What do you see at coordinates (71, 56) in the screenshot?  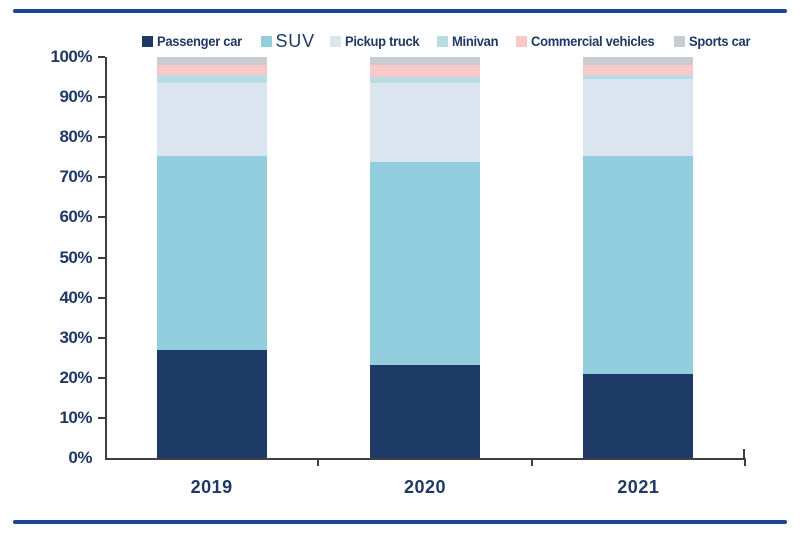 I see `y-tick-label-100: 100%` at bounding box center [71, 56].